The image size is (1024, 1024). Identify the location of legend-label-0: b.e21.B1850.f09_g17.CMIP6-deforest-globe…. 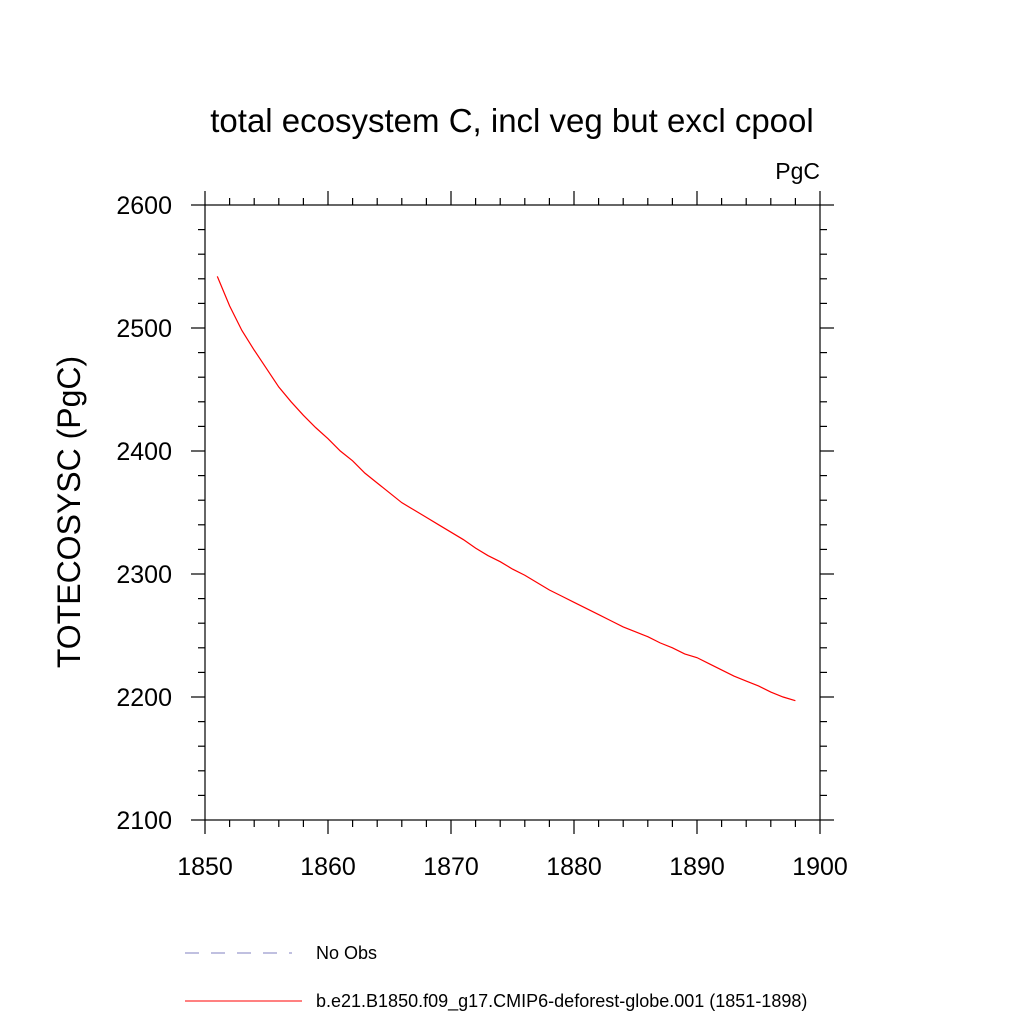
(561, 1001).